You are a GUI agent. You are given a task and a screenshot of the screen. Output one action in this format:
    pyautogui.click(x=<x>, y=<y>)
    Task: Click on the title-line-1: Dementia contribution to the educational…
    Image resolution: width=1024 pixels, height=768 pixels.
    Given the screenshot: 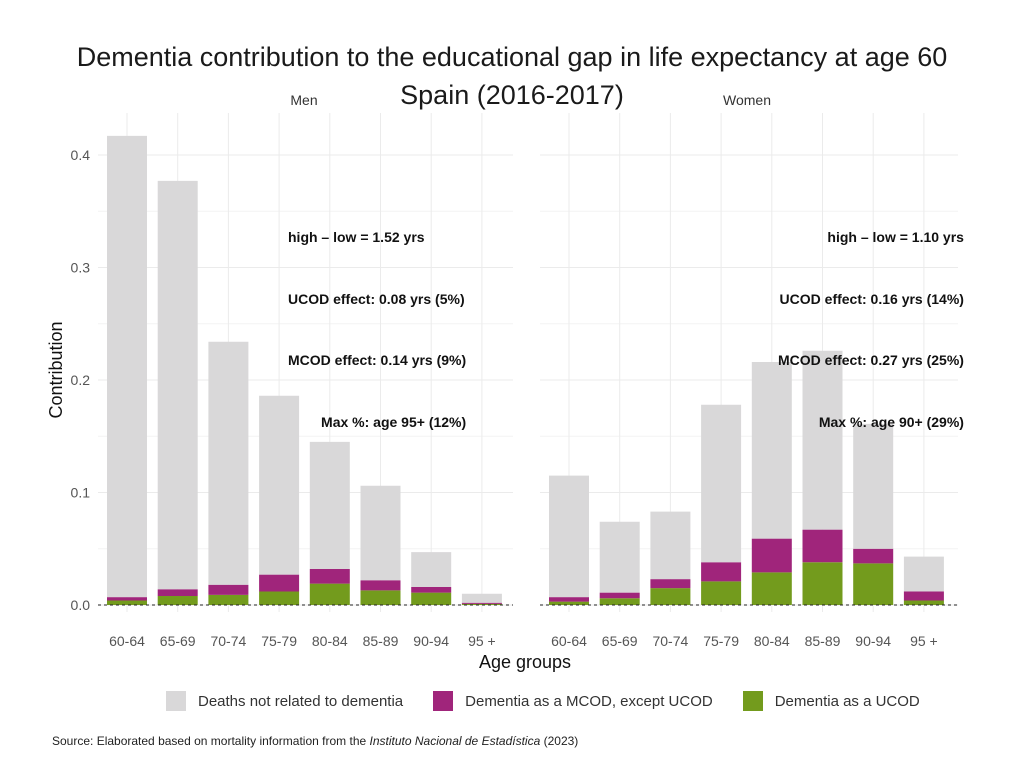 What is the action you would take?
    pyautogui.click(x=512, y=57)
    